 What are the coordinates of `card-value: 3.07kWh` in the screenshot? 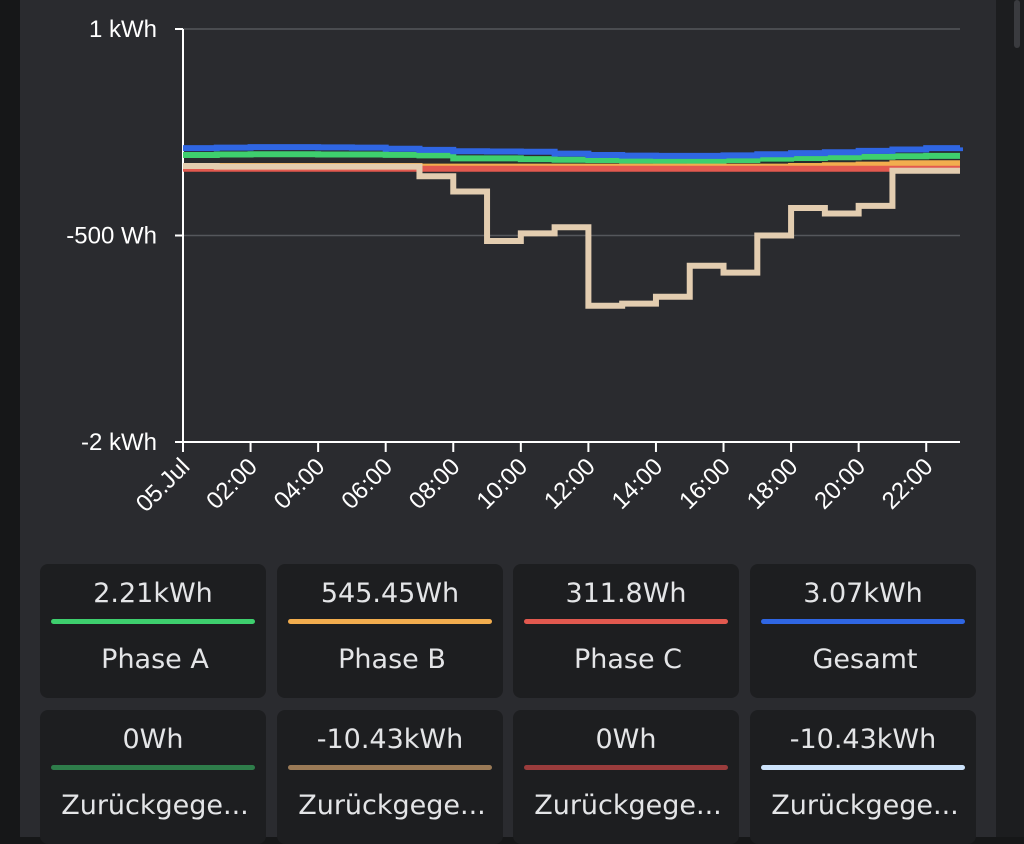 It's located at (863, 593).